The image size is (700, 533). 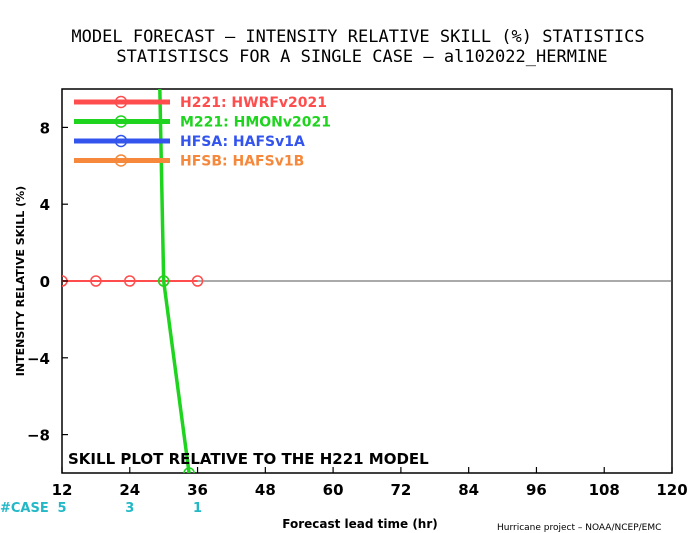 What do you see at coordinates (20, 281) in the screenshot?
I see `y-axis-label: INTENSITY RELATIVE SKILL (%)` at bounding box center [20, 281].